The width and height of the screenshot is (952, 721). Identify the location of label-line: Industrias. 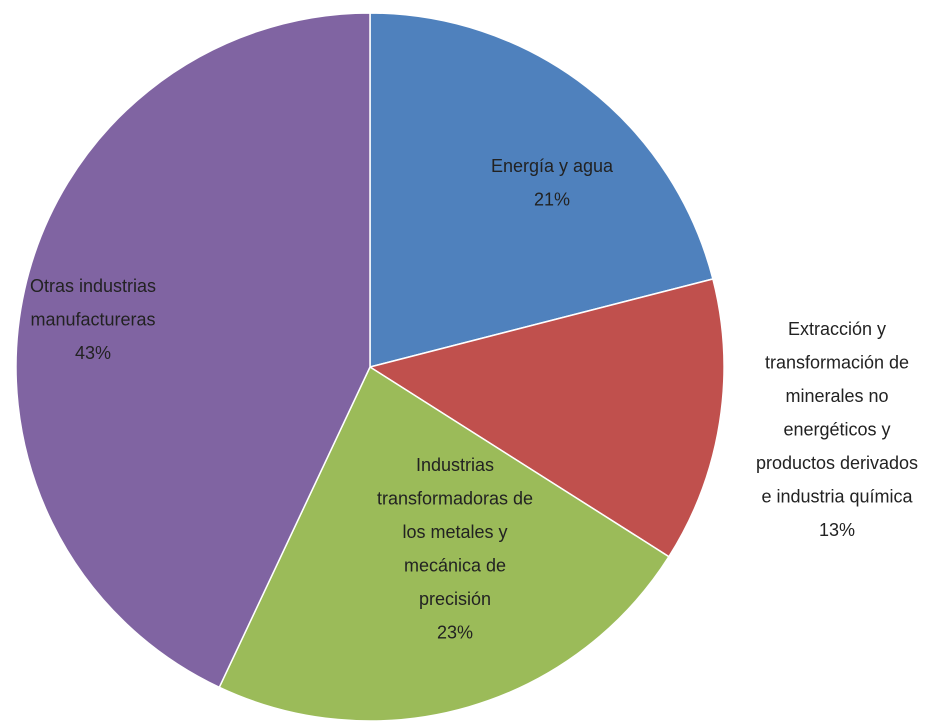
(455, 465).